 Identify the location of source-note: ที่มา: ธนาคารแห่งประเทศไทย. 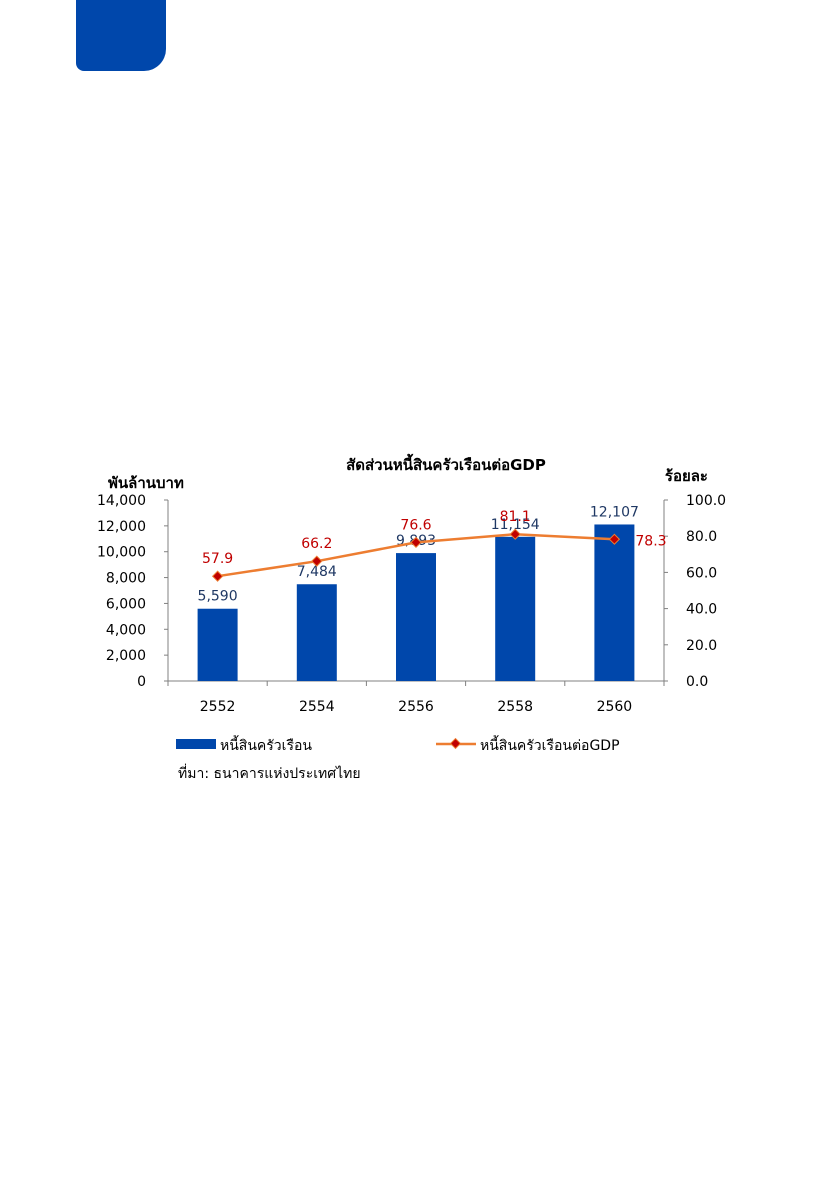
(269, 773).